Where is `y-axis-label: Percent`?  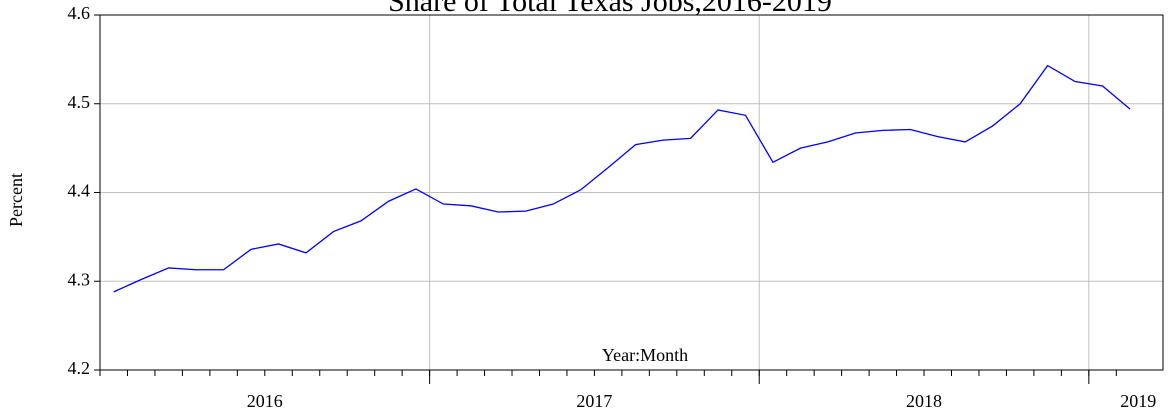 y-axis-label: Percent is located at coordinates (16, 200).